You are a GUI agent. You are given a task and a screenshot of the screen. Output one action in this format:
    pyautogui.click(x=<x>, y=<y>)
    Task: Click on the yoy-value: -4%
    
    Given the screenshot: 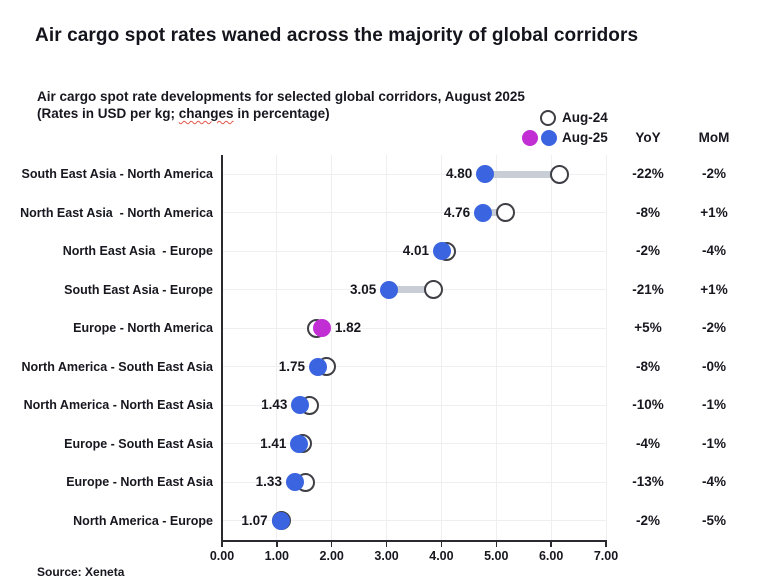 What is the action you would take?
    pyautogui.click(x=647, y=443)
    